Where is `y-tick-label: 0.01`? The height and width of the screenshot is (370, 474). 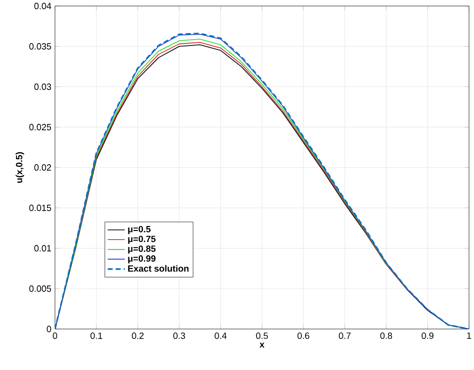 y-tick-label: 0.01 is located at coordinates (43, 248).